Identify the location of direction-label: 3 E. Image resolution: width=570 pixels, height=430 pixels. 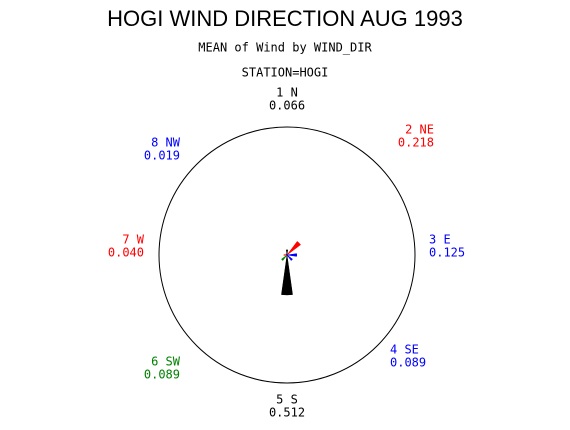
(440, 240).